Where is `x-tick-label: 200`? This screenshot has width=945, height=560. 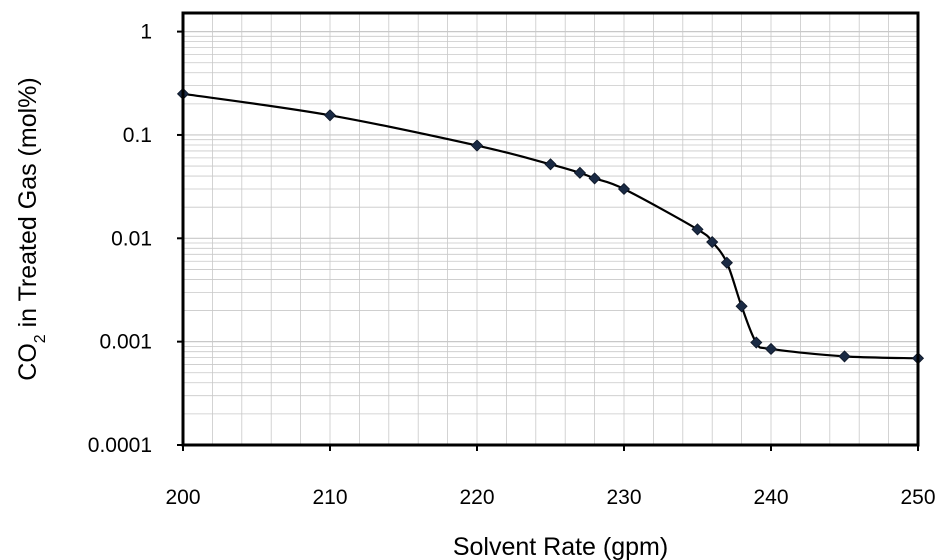 x-tick-label: 200 is located at coordinates (182, 497).